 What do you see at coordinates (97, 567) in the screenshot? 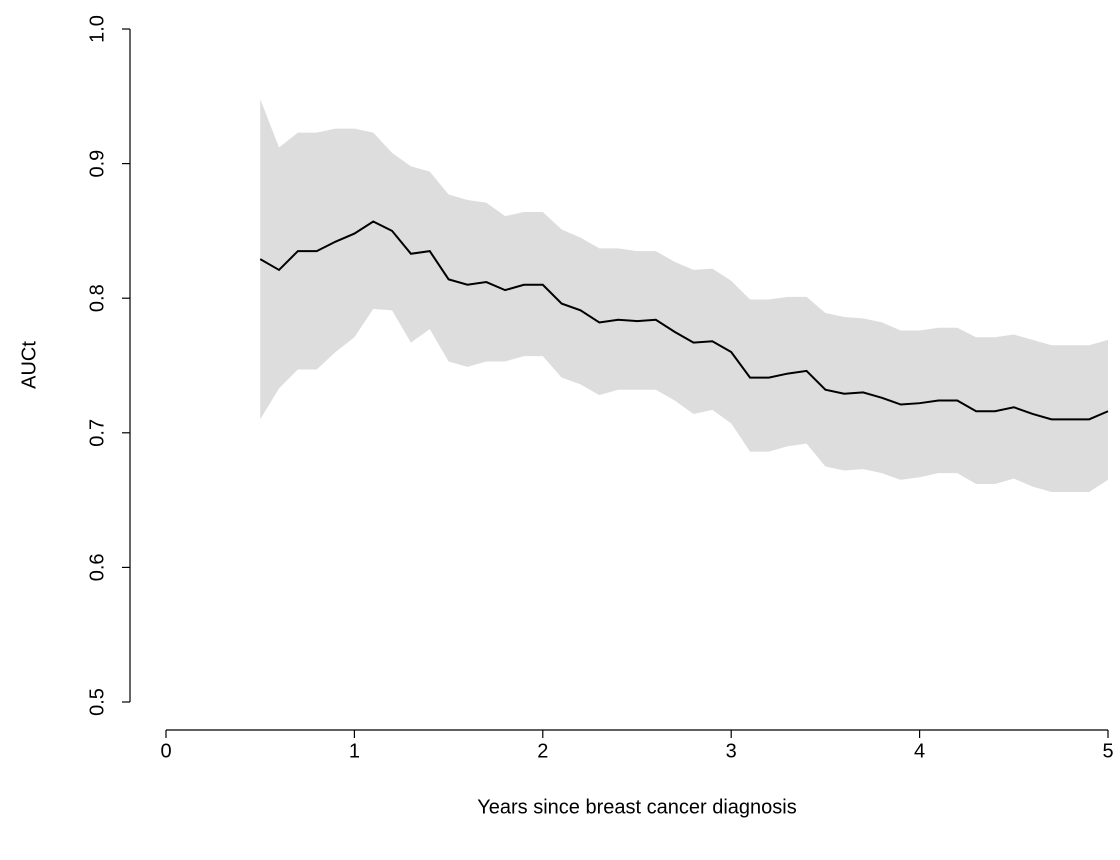
I see `y-tick-label: 0.6` at bounding box center [97, 567].